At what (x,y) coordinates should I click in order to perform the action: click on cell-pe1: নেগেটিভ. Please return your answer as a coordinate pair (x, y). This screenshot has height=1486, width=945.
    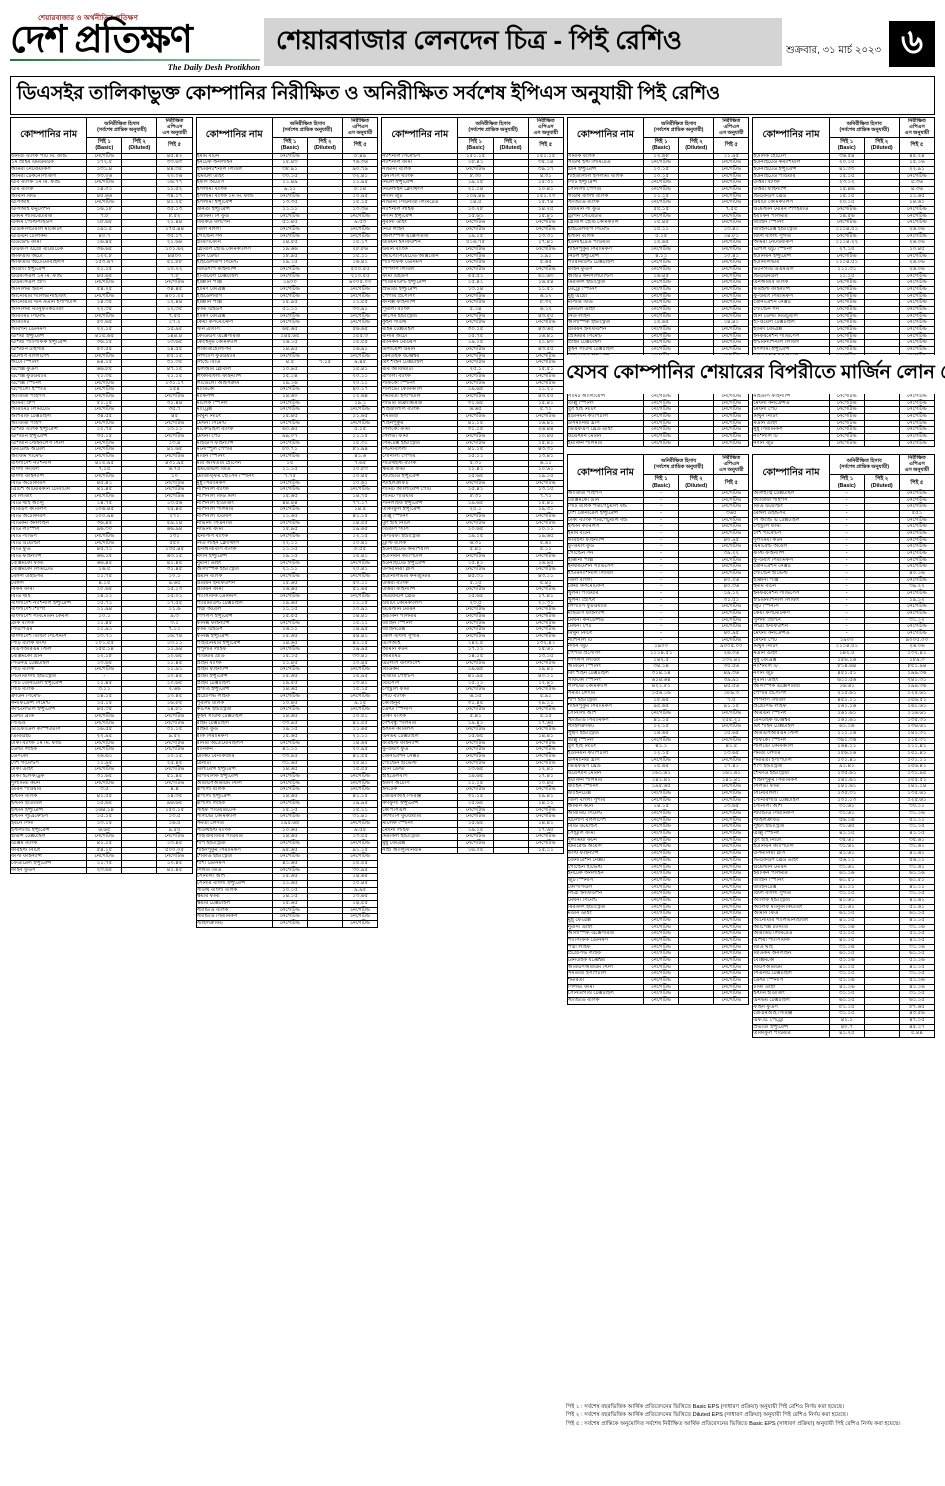
    Looking at the image, I should click on (846, 443).